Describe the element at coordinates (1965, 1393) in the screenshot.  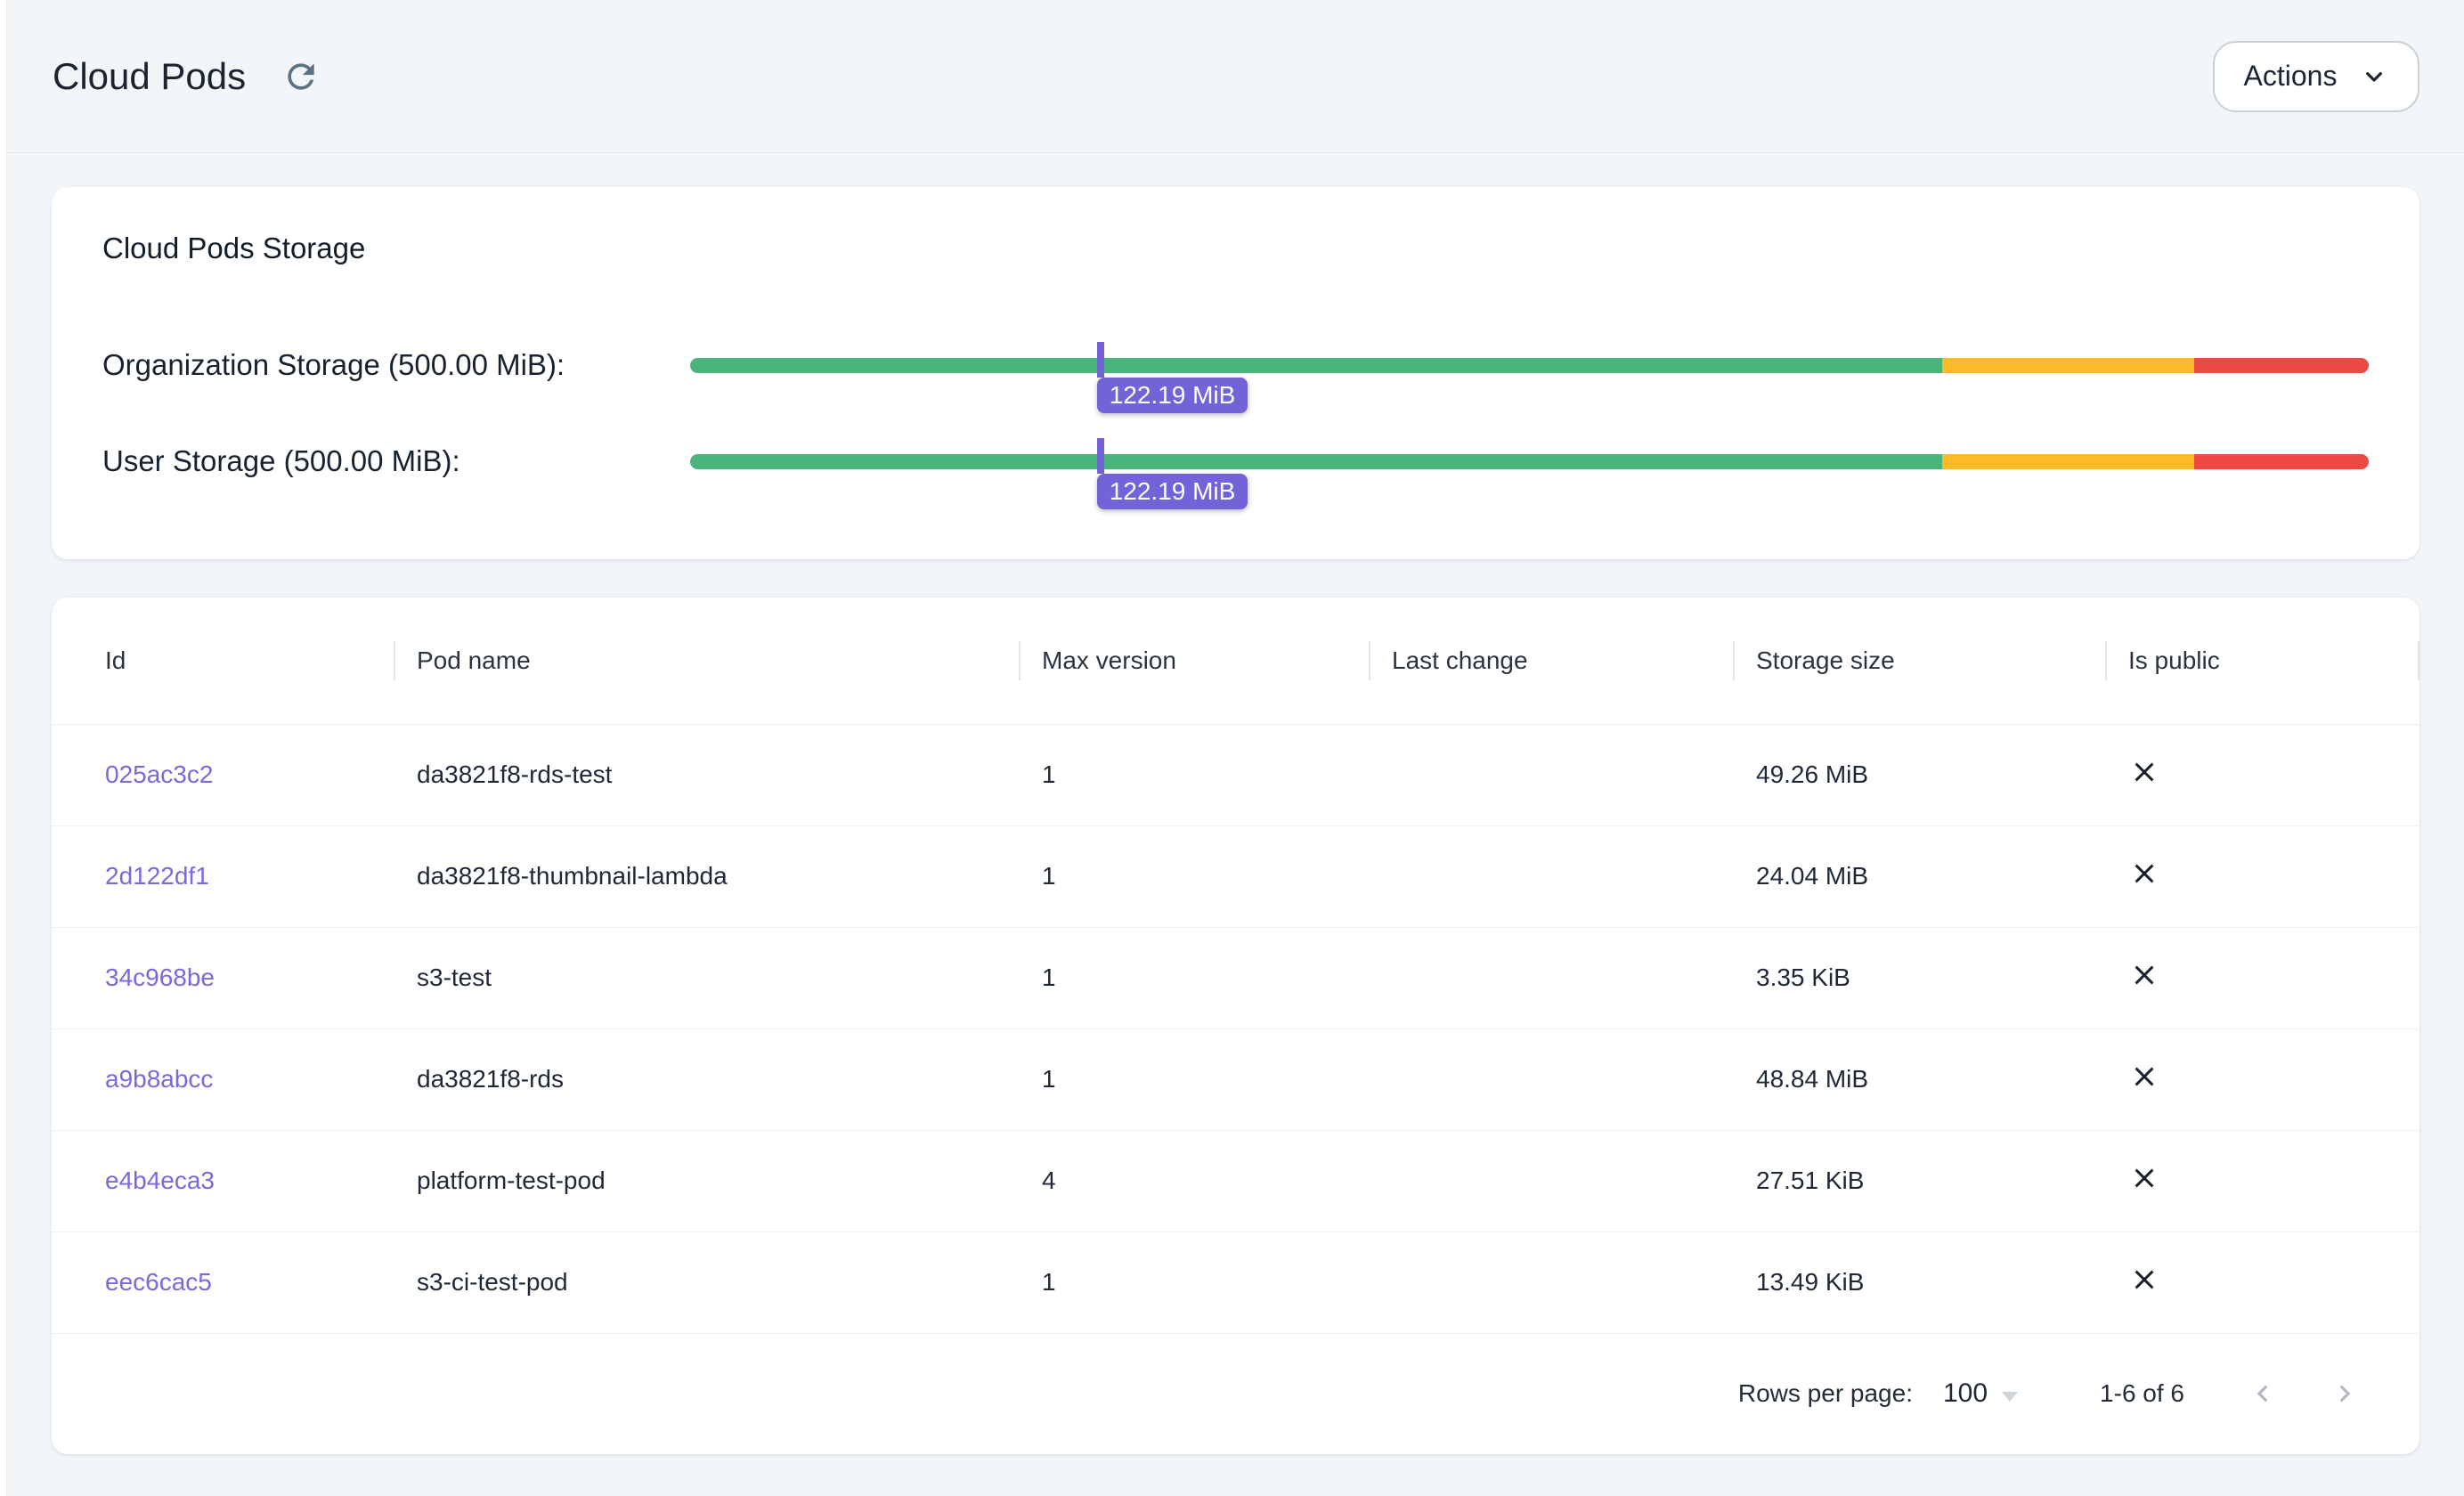
I see `rows-per-page-value: 100` at that location.